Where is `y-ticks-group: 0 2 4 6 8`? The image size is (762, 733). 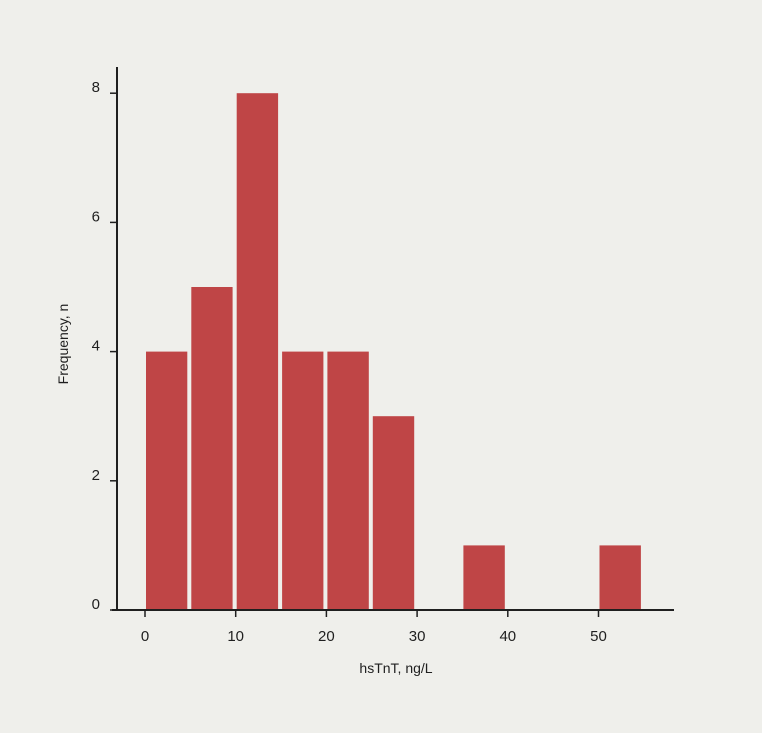
y-ticks-group: 0 2 4 6 8 is located at coordinates (104, 346).